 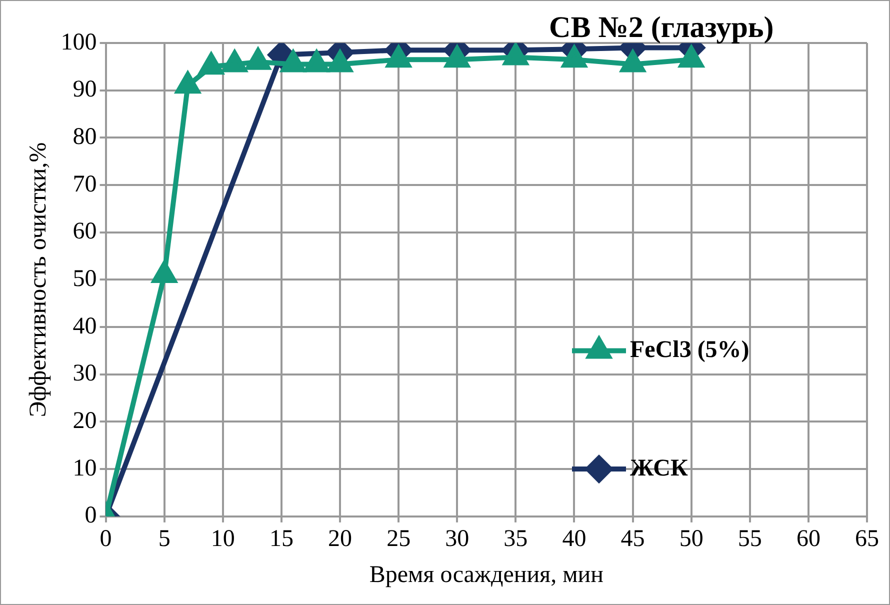 What do you see at coordinates (398, 539) in the screenshot?
I see `x-tick-label: 25` at bounding box center [398, 539].